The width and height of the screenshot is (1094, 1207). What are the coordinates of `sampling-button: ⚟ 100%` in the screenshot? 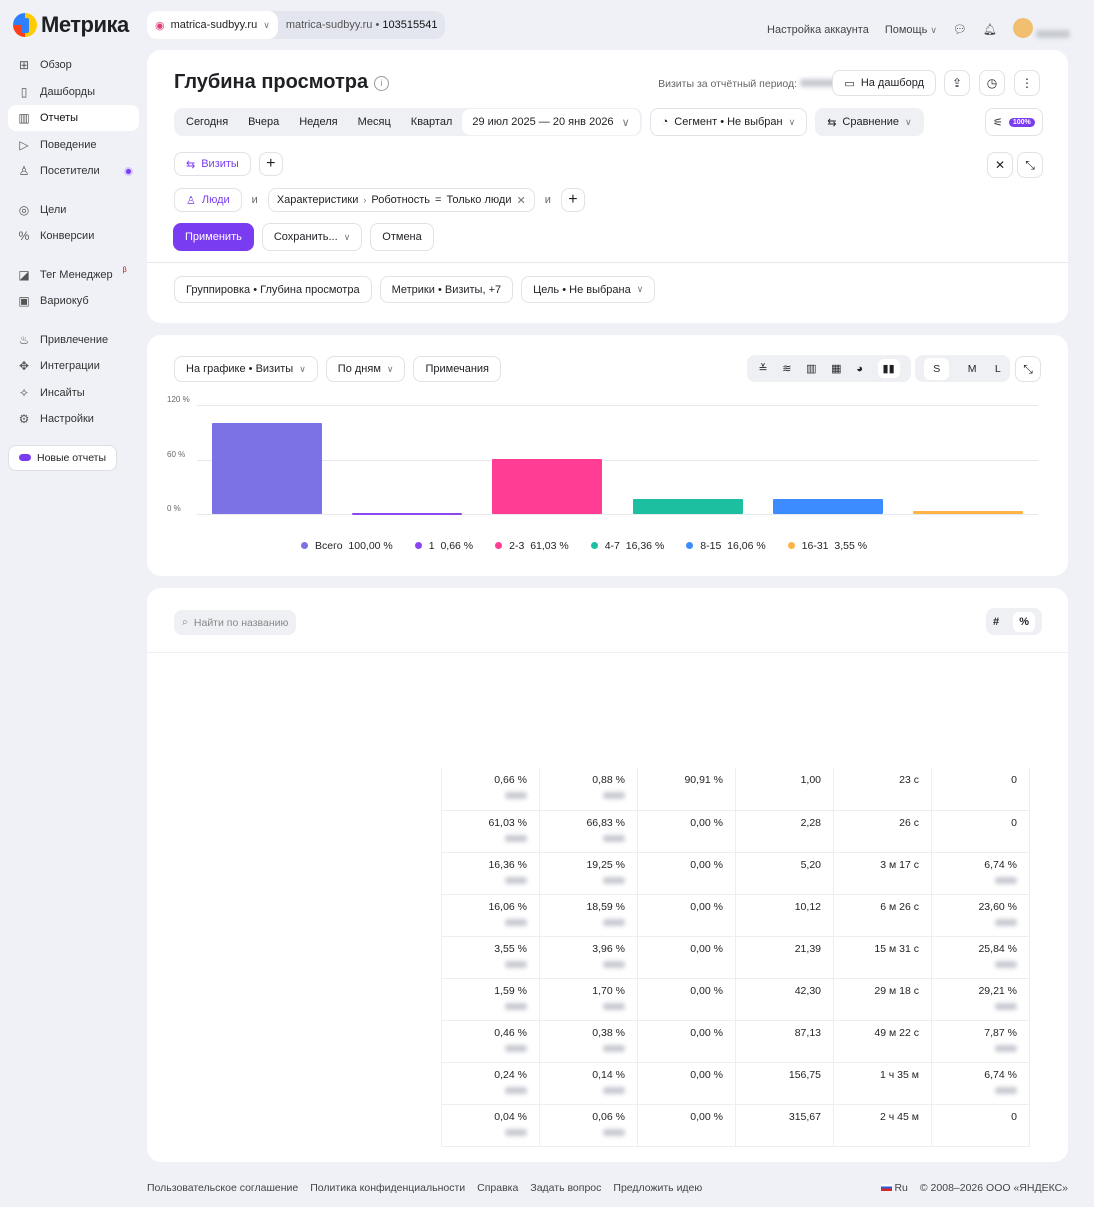 It's located at (1014, 122).